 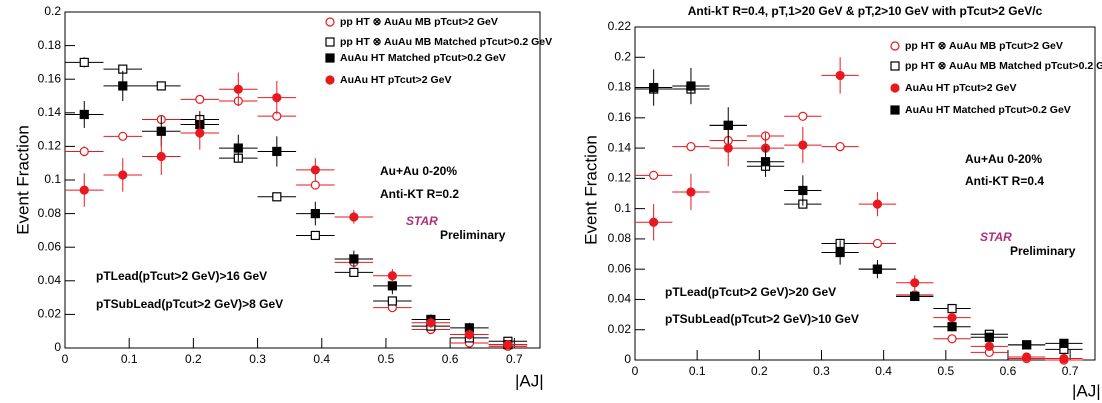 What do you see at coordinates (762, 319) in the screenshot?
I see `annotation: pTSubLead(pTcut>2 GeV)>10 GeV` at bounding box center [762, 319].